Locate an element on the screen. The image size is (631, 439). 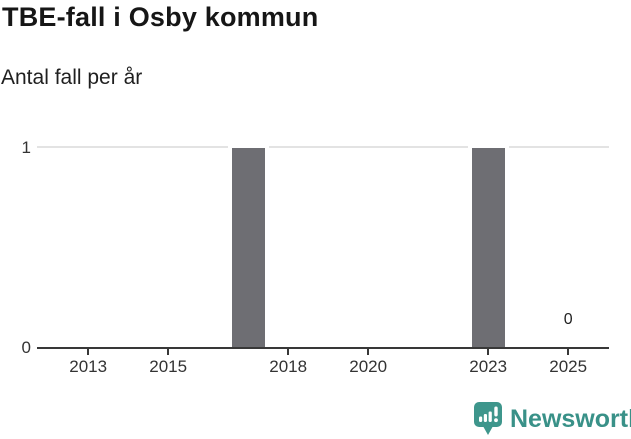
chart-subtitle: Antal fall per år is located at coordinates (72, 77).